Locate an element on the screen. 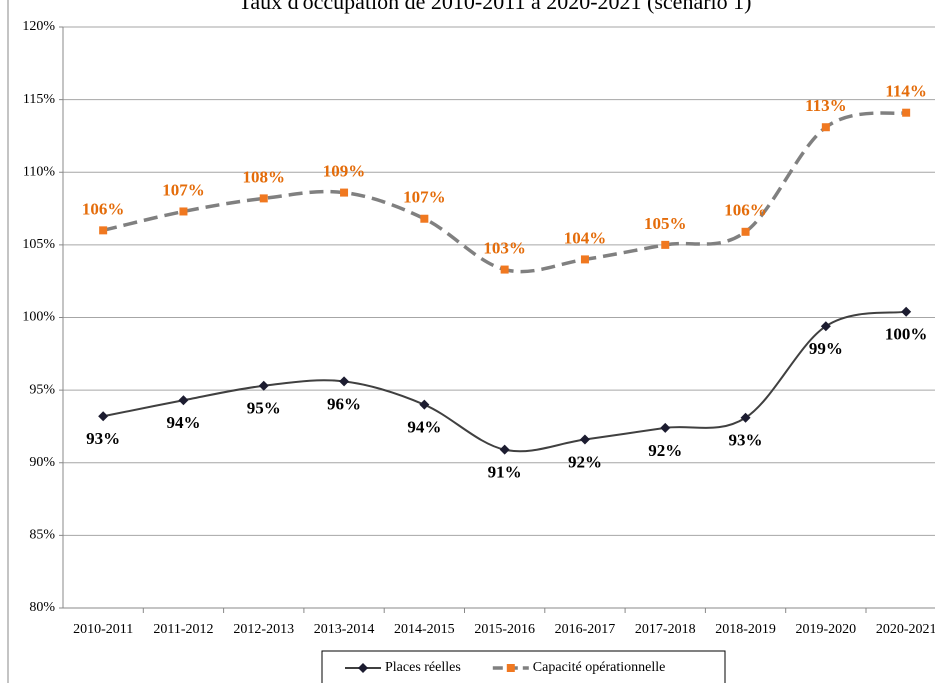  legend-label: Places réelles is located at coordinates (423, 667).